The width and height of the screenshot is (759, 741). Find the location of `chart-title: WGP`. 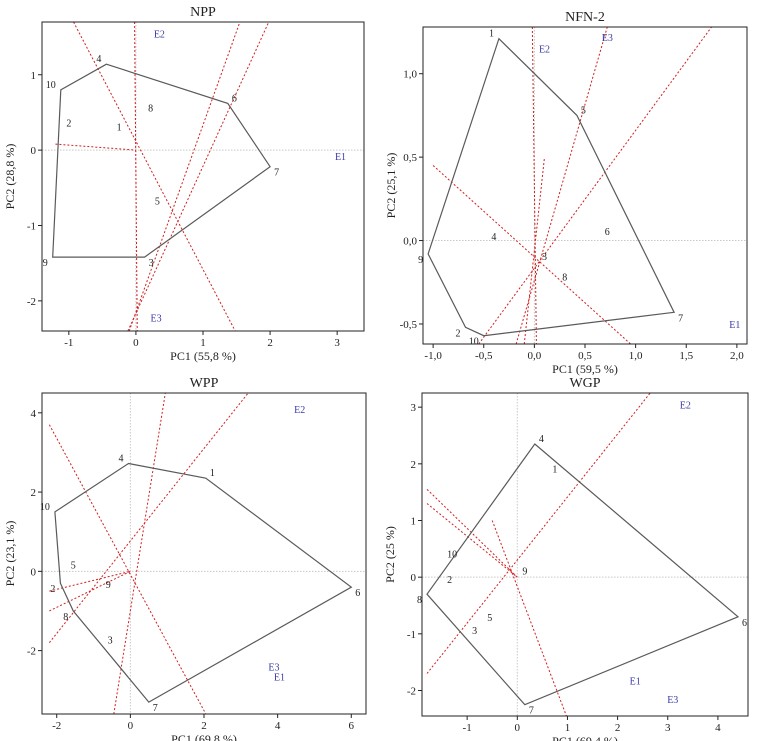

chart-title: WGP is located at coordinates (584, 383).